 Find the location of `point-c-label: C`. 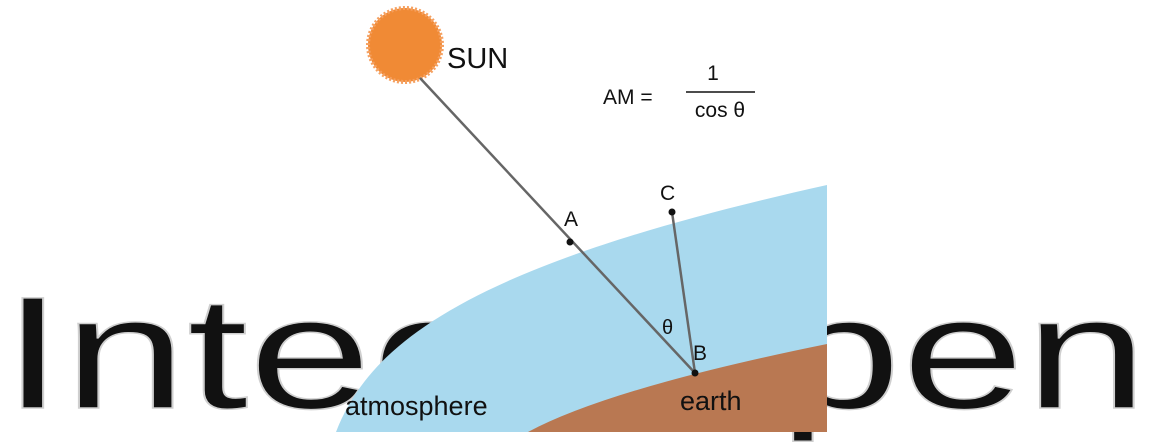

point-c-label: C is located at coordinates (667, 193).